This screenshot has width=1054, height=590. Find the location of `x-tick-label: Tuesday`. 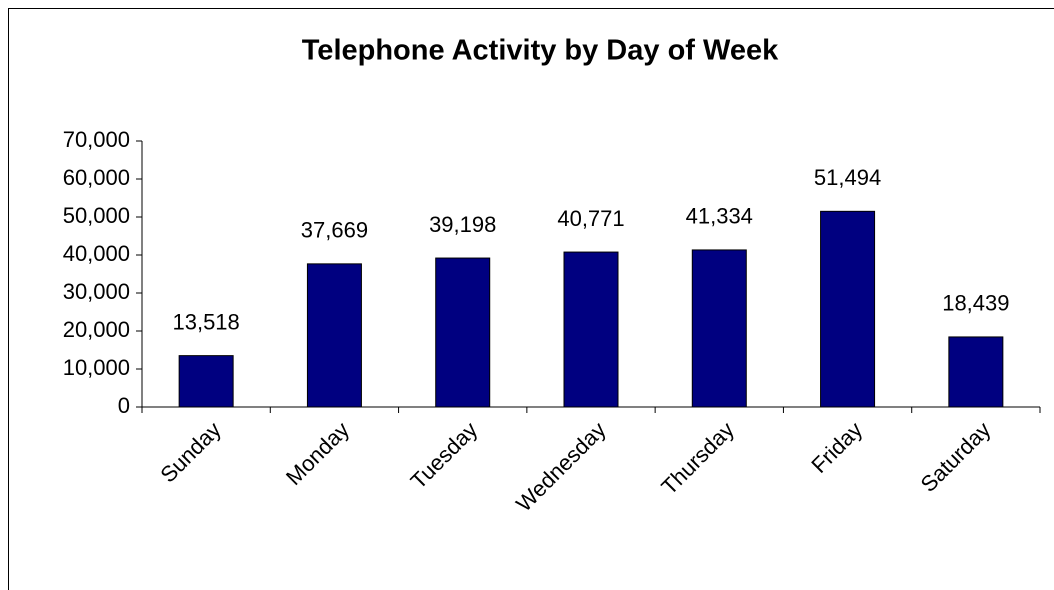

x-tick-label: Tuesday is located at coordinates (444, 455).